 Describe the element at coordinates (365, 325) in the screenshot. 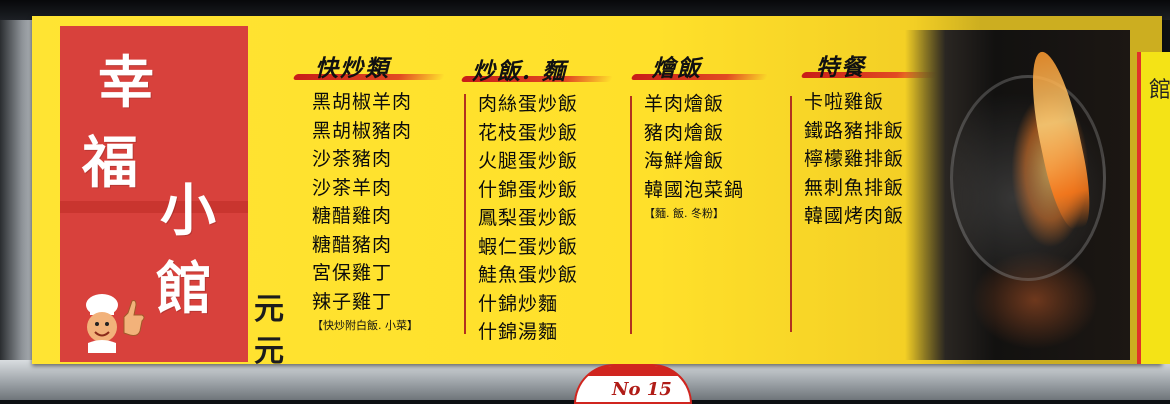

I see `section-note: 【快炒附白飯. 小菜】` at that location.